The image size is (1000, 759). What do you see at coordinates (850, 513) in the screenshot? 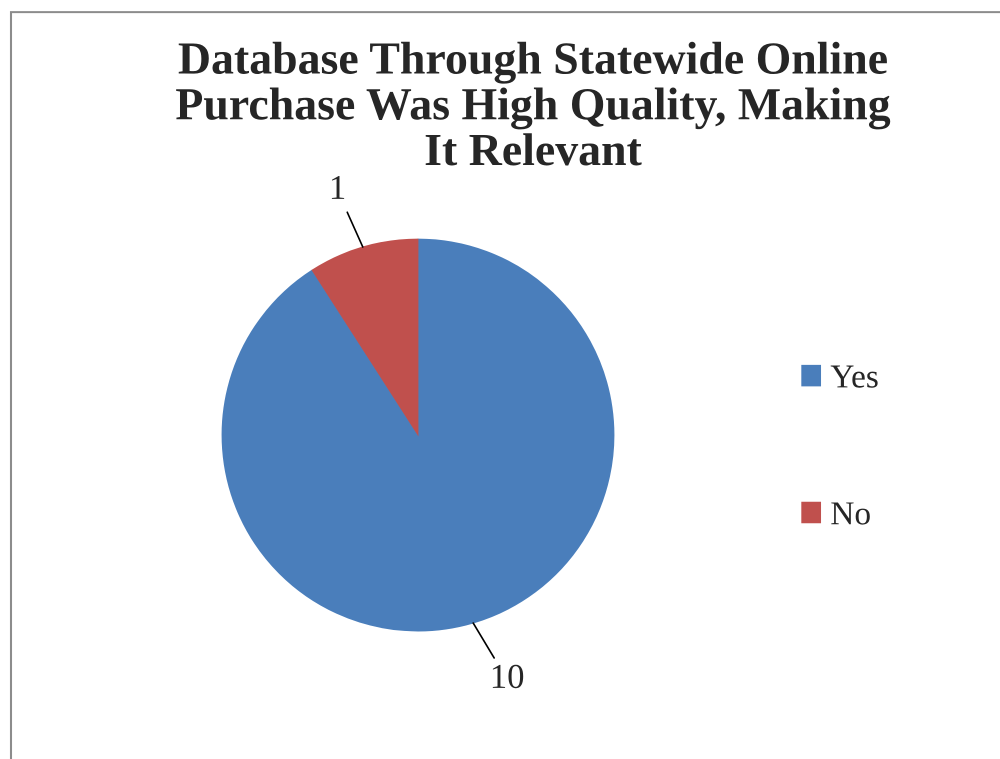
I see `legend-label: No` at bounding box center [850, 513].